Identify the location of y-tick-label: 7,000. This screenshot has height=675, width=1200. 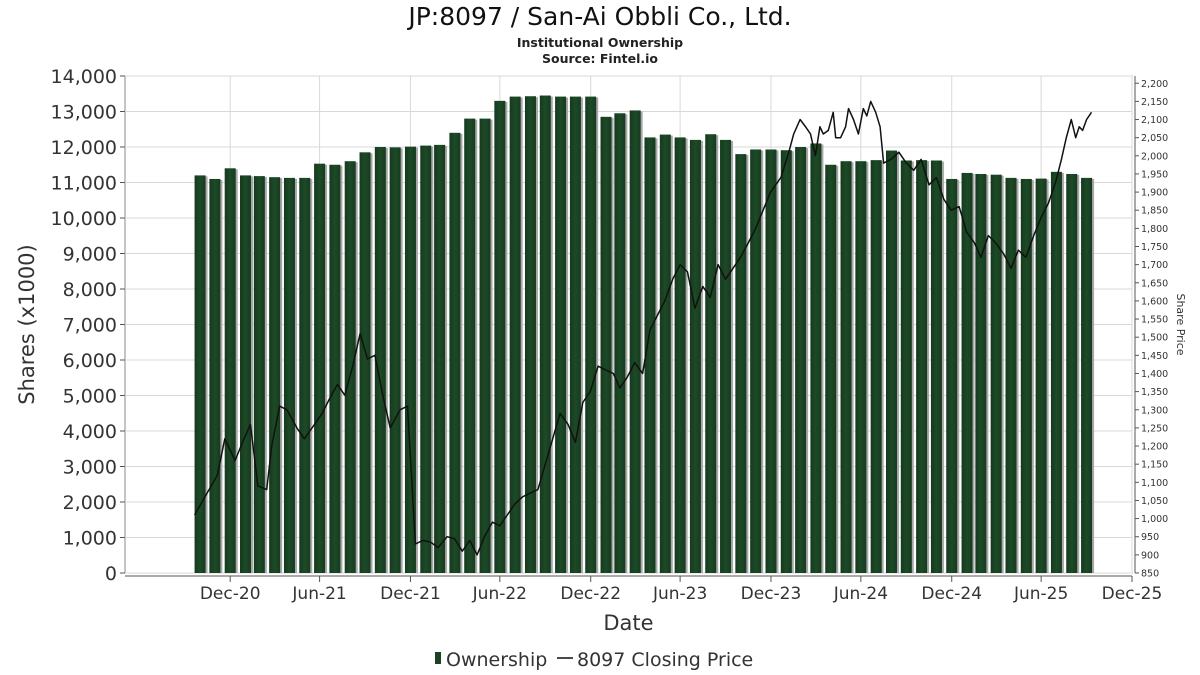
(90, 326).